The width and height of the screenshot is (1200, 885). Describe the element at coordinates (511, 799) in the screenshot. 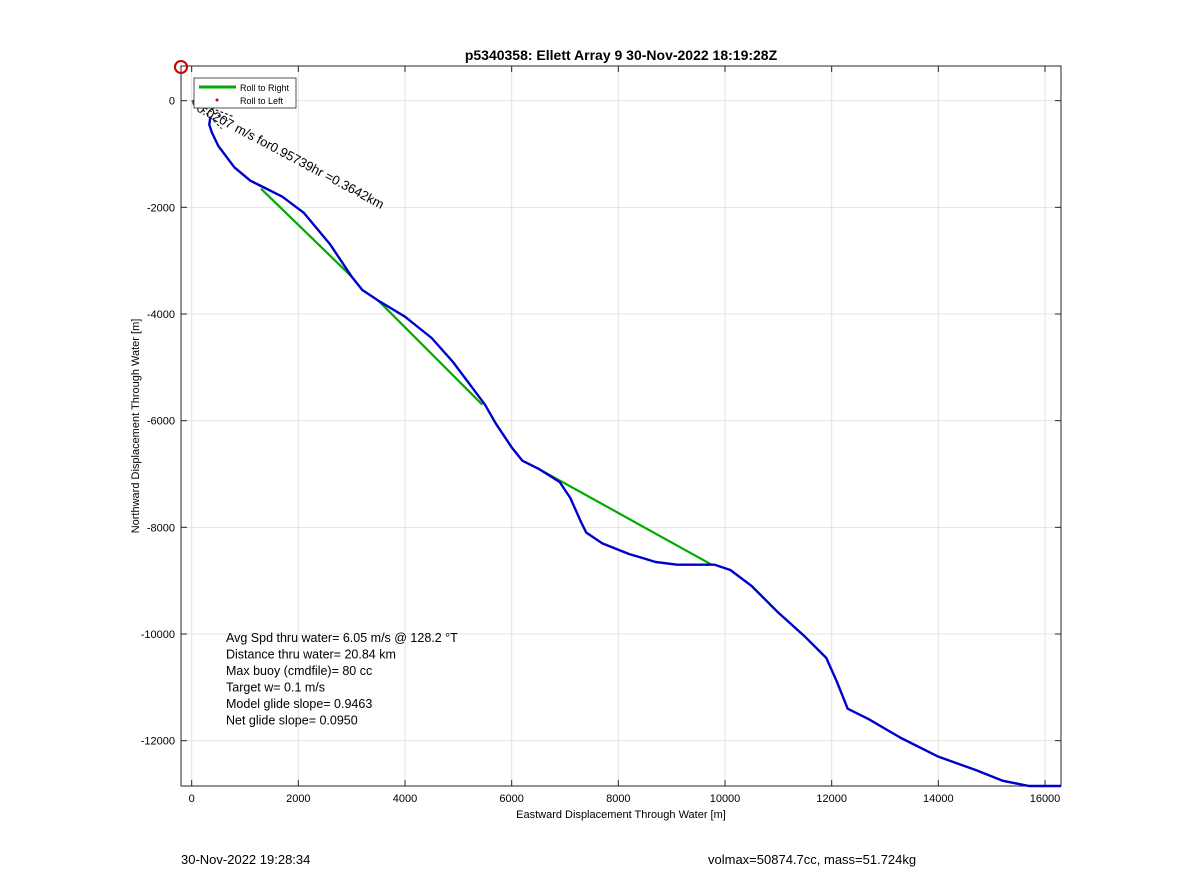

I see `x-tick-label-3: 6000` at that location.